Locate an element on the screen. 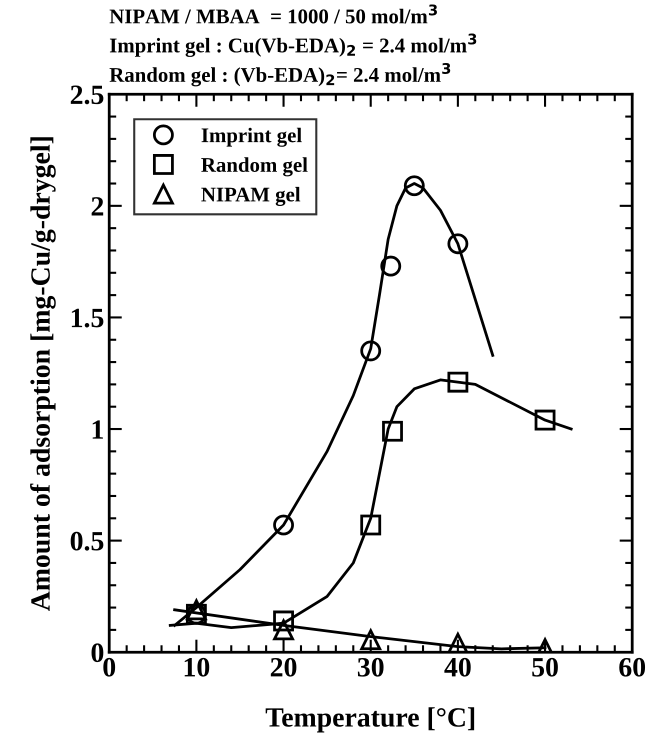 This screenshot has width=662, height=754. legend-label: Random gel is located at coordinates (254, 166).